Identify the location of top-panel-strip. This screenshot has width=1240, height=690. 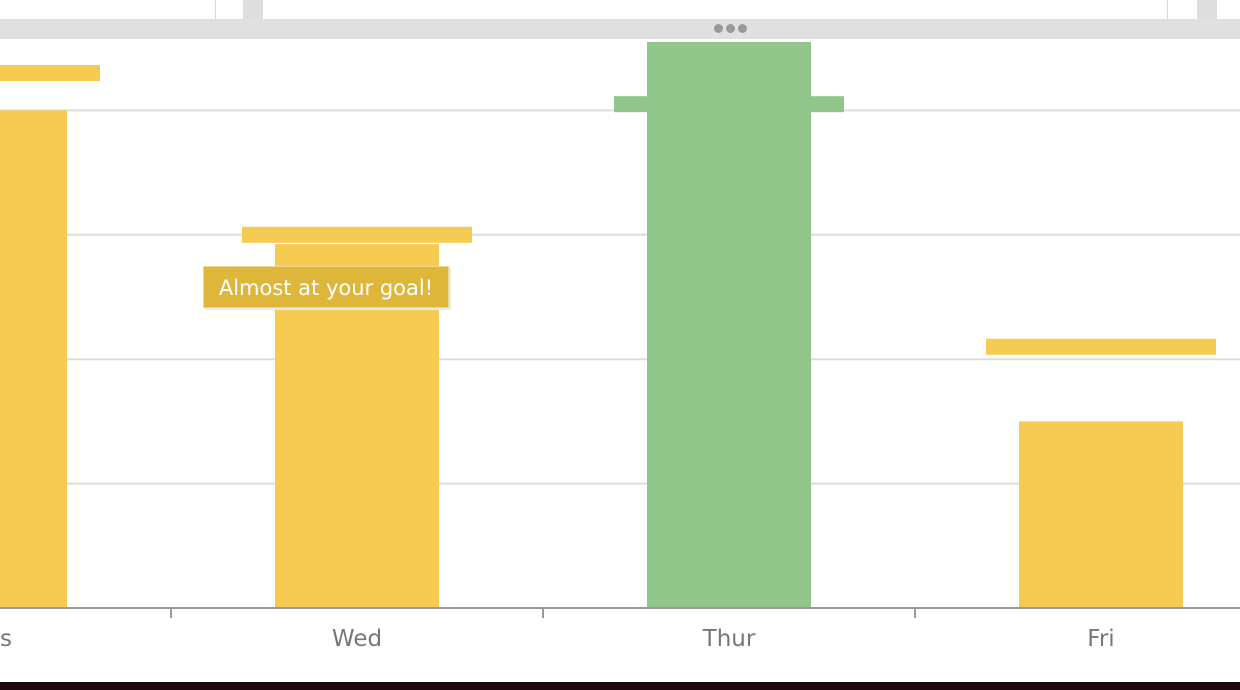
(620, 10).